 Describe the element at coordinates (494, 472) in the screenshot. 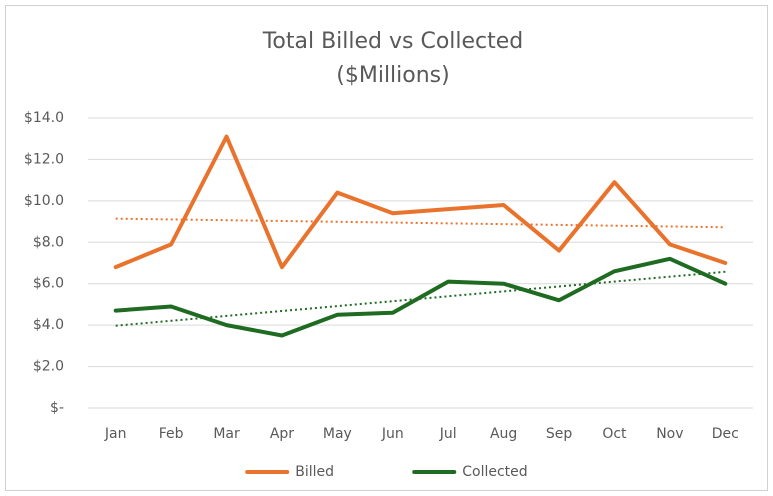

I see `legend-label: Collected` at that location.